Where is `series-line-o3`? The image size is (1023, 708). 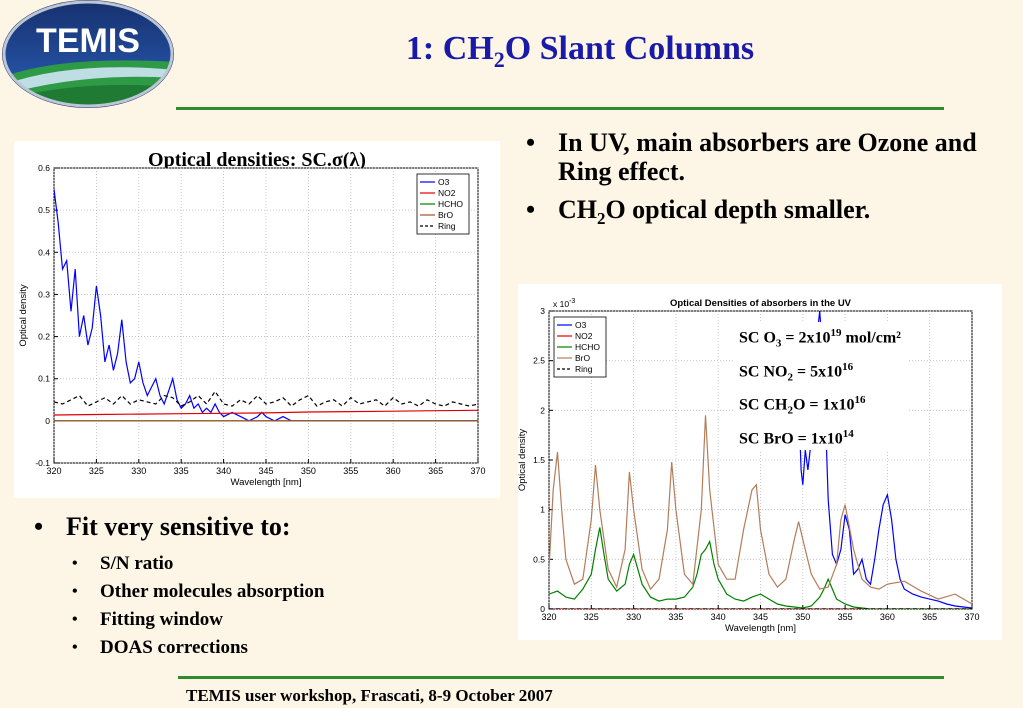 series-line-o3 is located at coordinates (266, 305).